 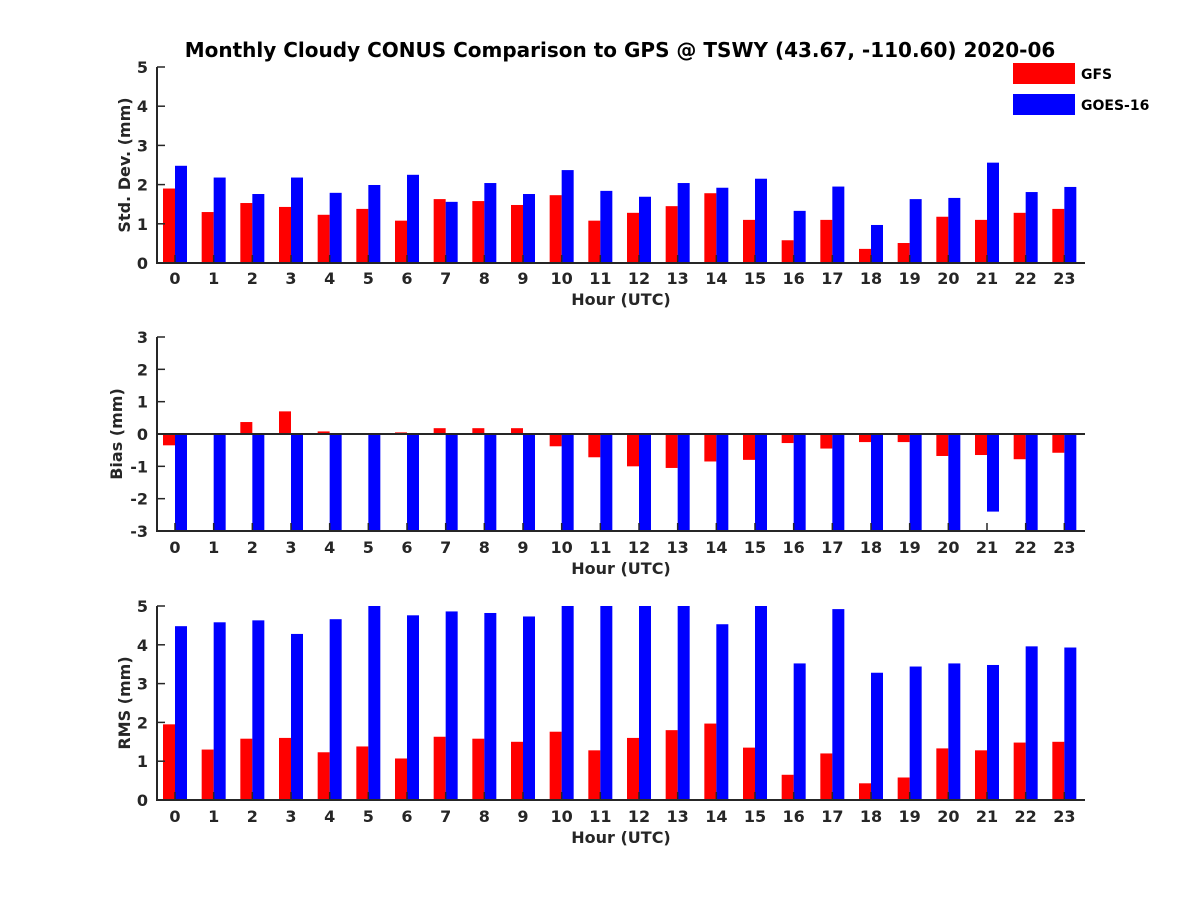 What do you see at coordinates (600, 278) in the screenshot?
I see `x-tick-label: 11` at bounding box center [600, 278].